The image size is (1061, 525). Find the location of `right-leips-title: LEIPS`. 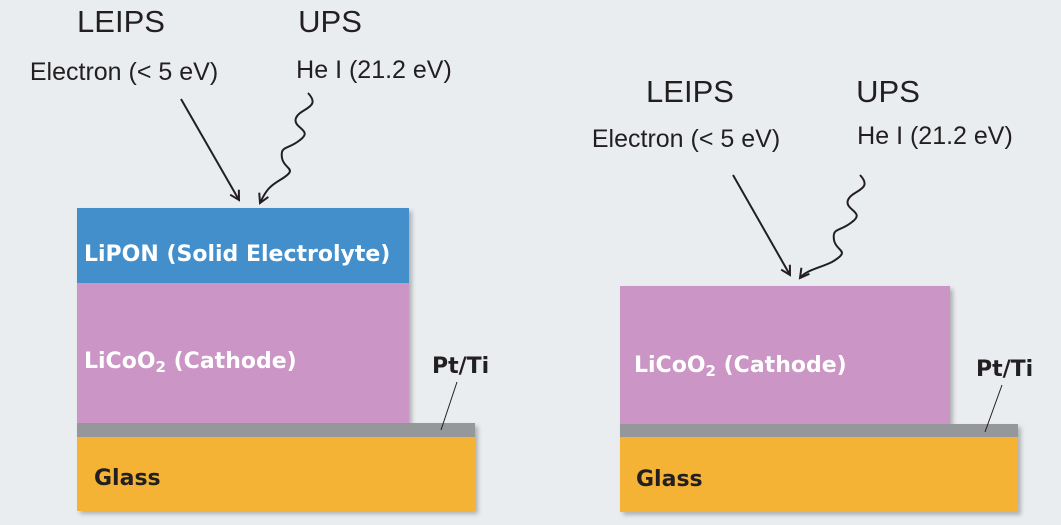

right-leips-title: LEIPS is located at coordinates (690, 91).